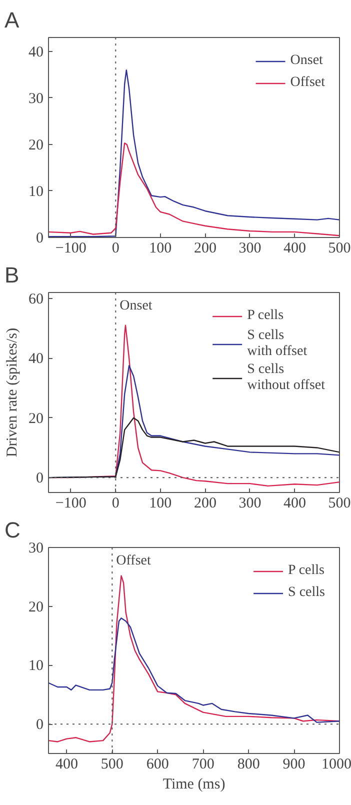 This screenshot has height=805, width=351. What do you see at coordinates (133, 561) in the screenshot?
I see `ref-line-label: Offset` at bounding box center [133, 561].